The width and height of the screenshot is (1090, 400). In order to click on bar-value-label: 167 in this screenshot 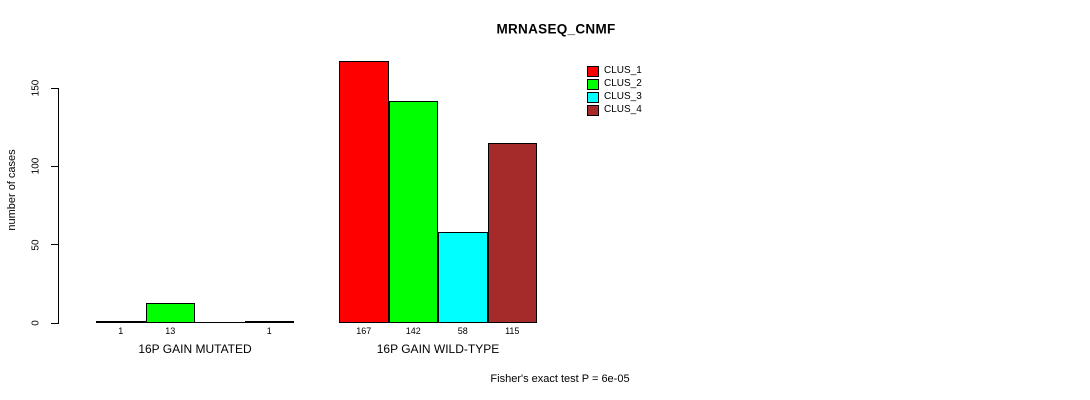, I will do `click(364, 331)`.